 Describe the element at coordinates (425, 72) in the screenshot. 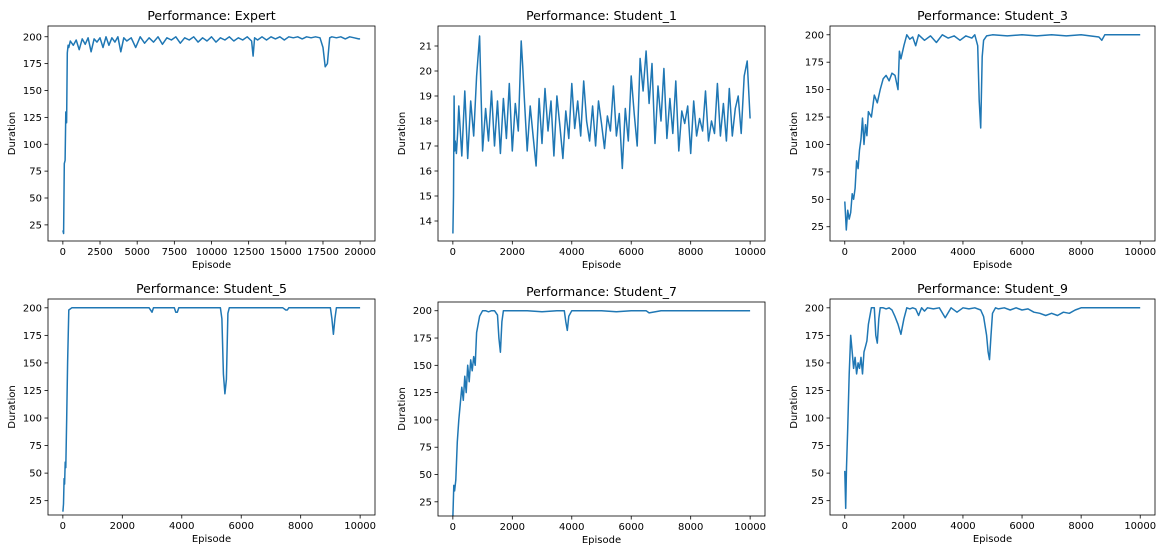

I see `y-tick-label: 20` at that location.